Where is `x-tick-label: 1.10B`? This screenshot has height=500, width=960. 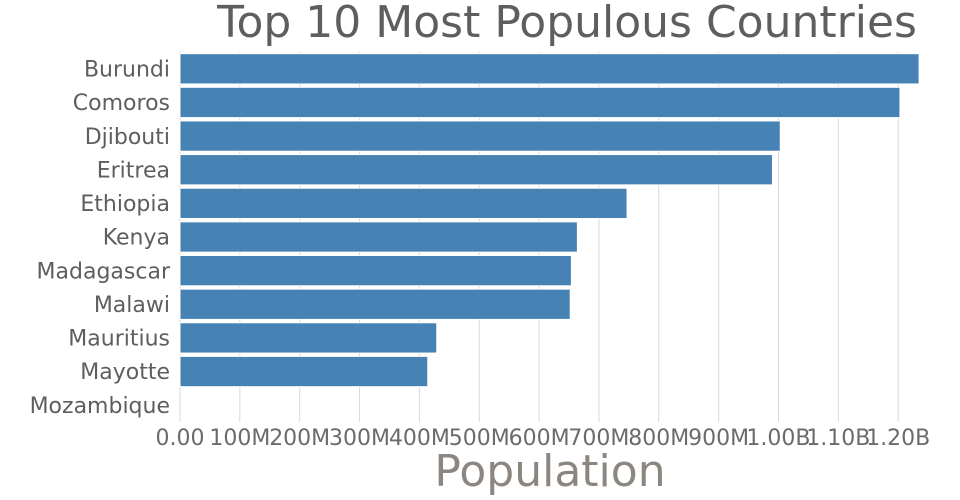
x-tick-label: 1.10B is located at coordinates (838, 438).